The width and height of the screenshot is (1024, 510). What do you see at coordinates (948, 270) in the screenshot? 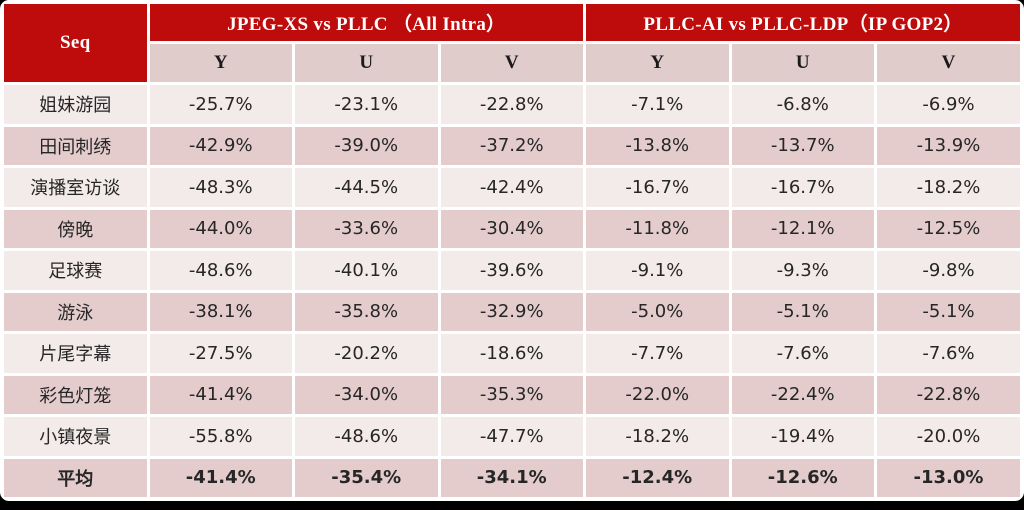
I see `value-cell: -9.8%` at bounding box center [948, 270].